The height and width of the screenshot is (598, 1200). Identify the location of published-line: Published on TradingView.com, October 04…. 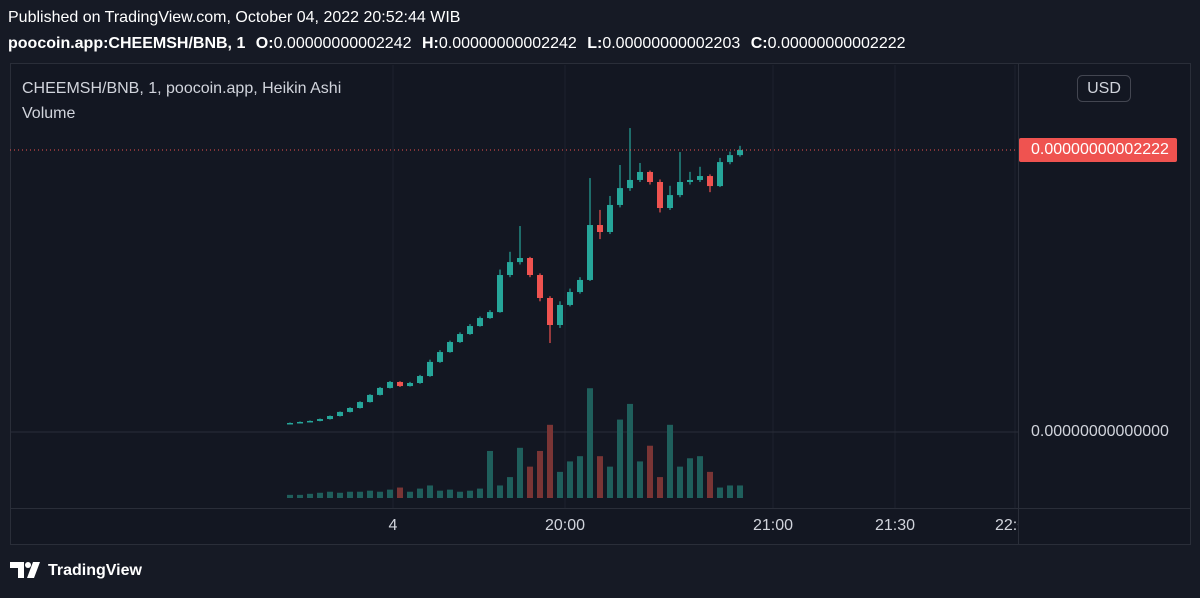
(234, 17).